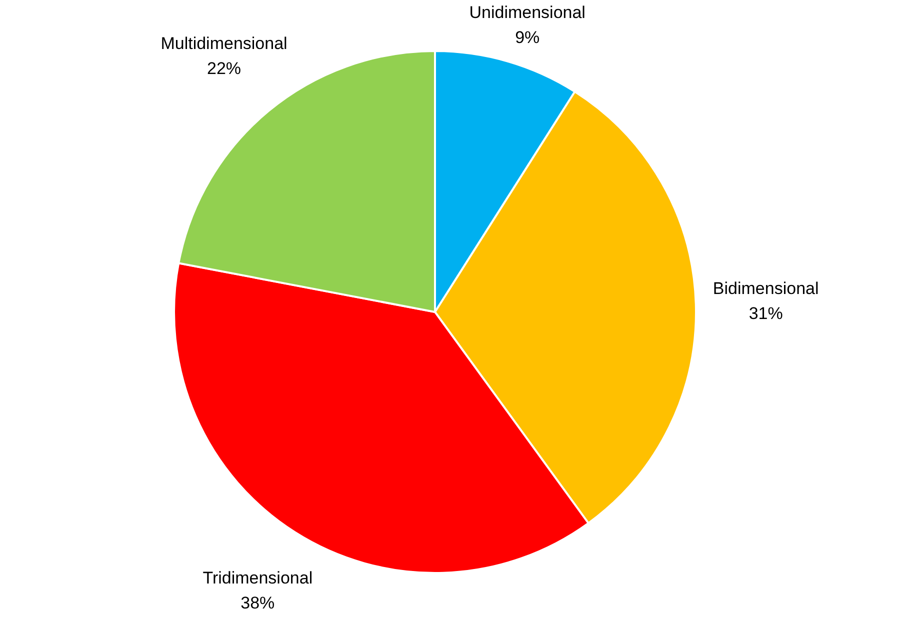  Describe the element at coordinates (257, 578) in the screenshot. I see `slice-label: Tridimensional` at that location.